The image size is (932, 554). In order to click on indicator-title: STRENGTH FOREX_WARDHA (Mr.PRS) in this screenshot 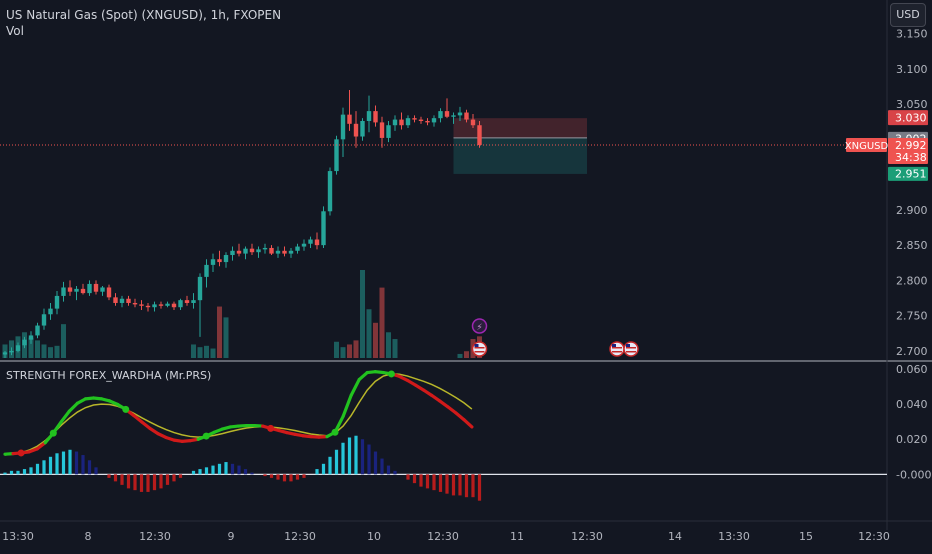, I will do `click(109, 375)`.